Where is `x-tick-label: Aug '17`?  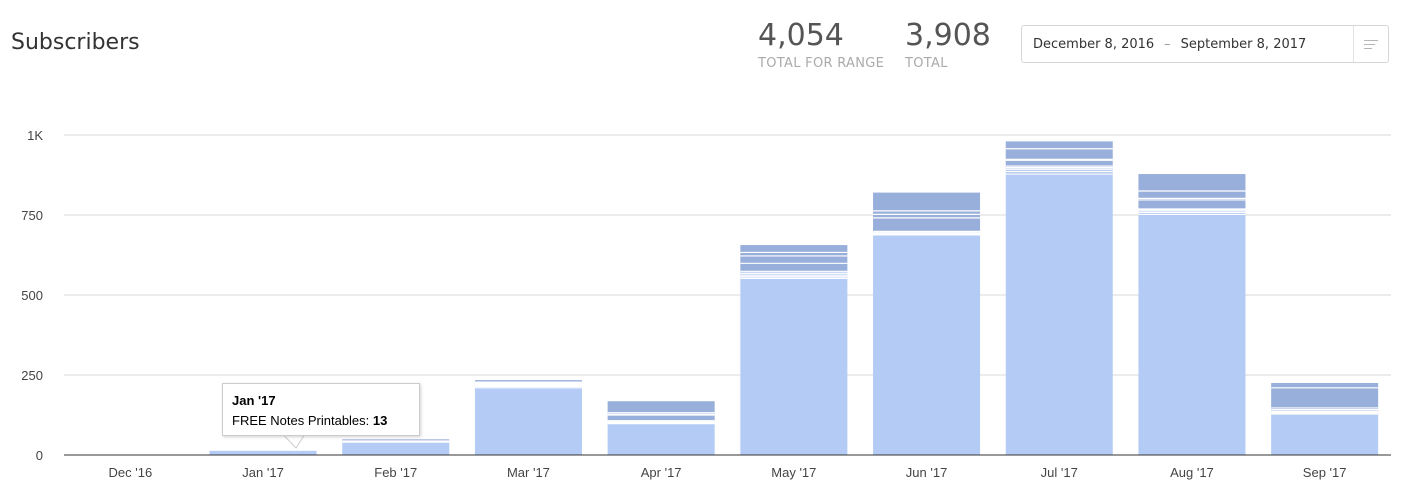
x-tick-label: Aug '17 is located at coordinates (1192, 472).